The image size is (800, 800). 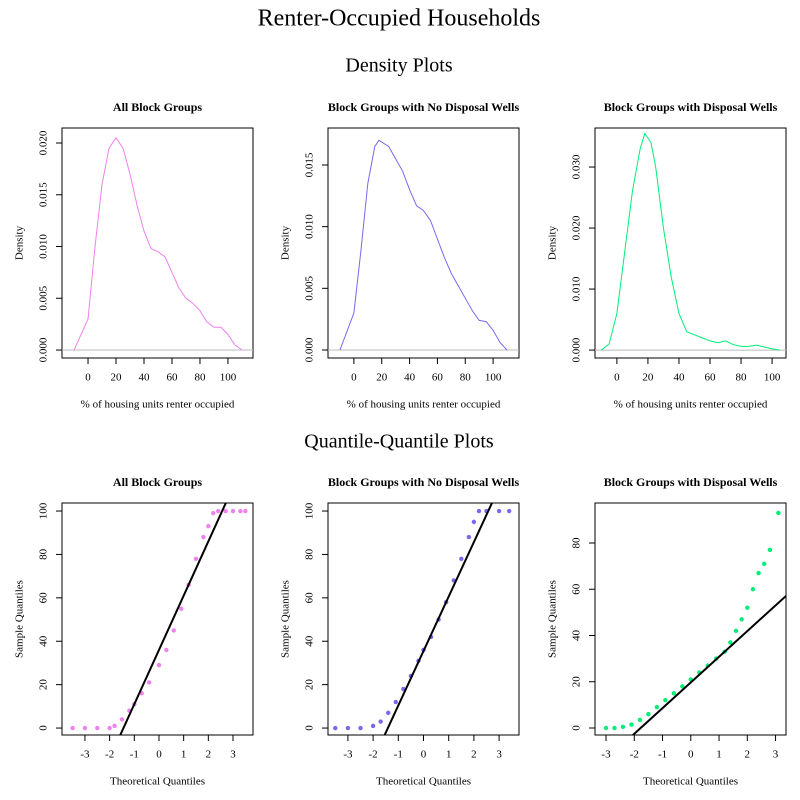 I want to click on x-tick-label: 80, so click(x=742, y=378).